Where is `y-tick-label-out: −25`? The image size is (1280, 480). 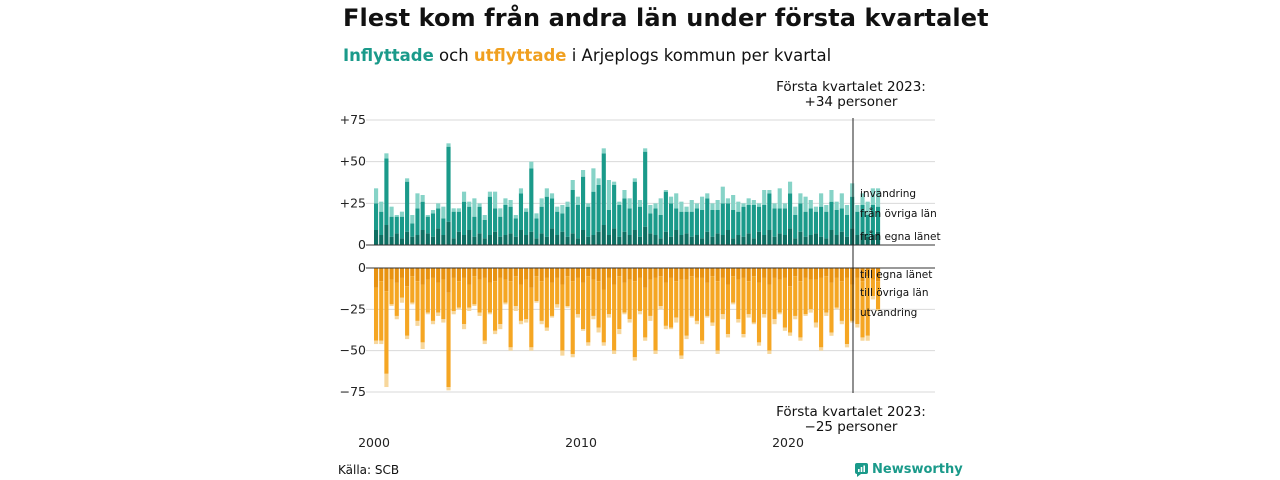
y-tick-label-out: −25 is located at coordinates (353, 308).